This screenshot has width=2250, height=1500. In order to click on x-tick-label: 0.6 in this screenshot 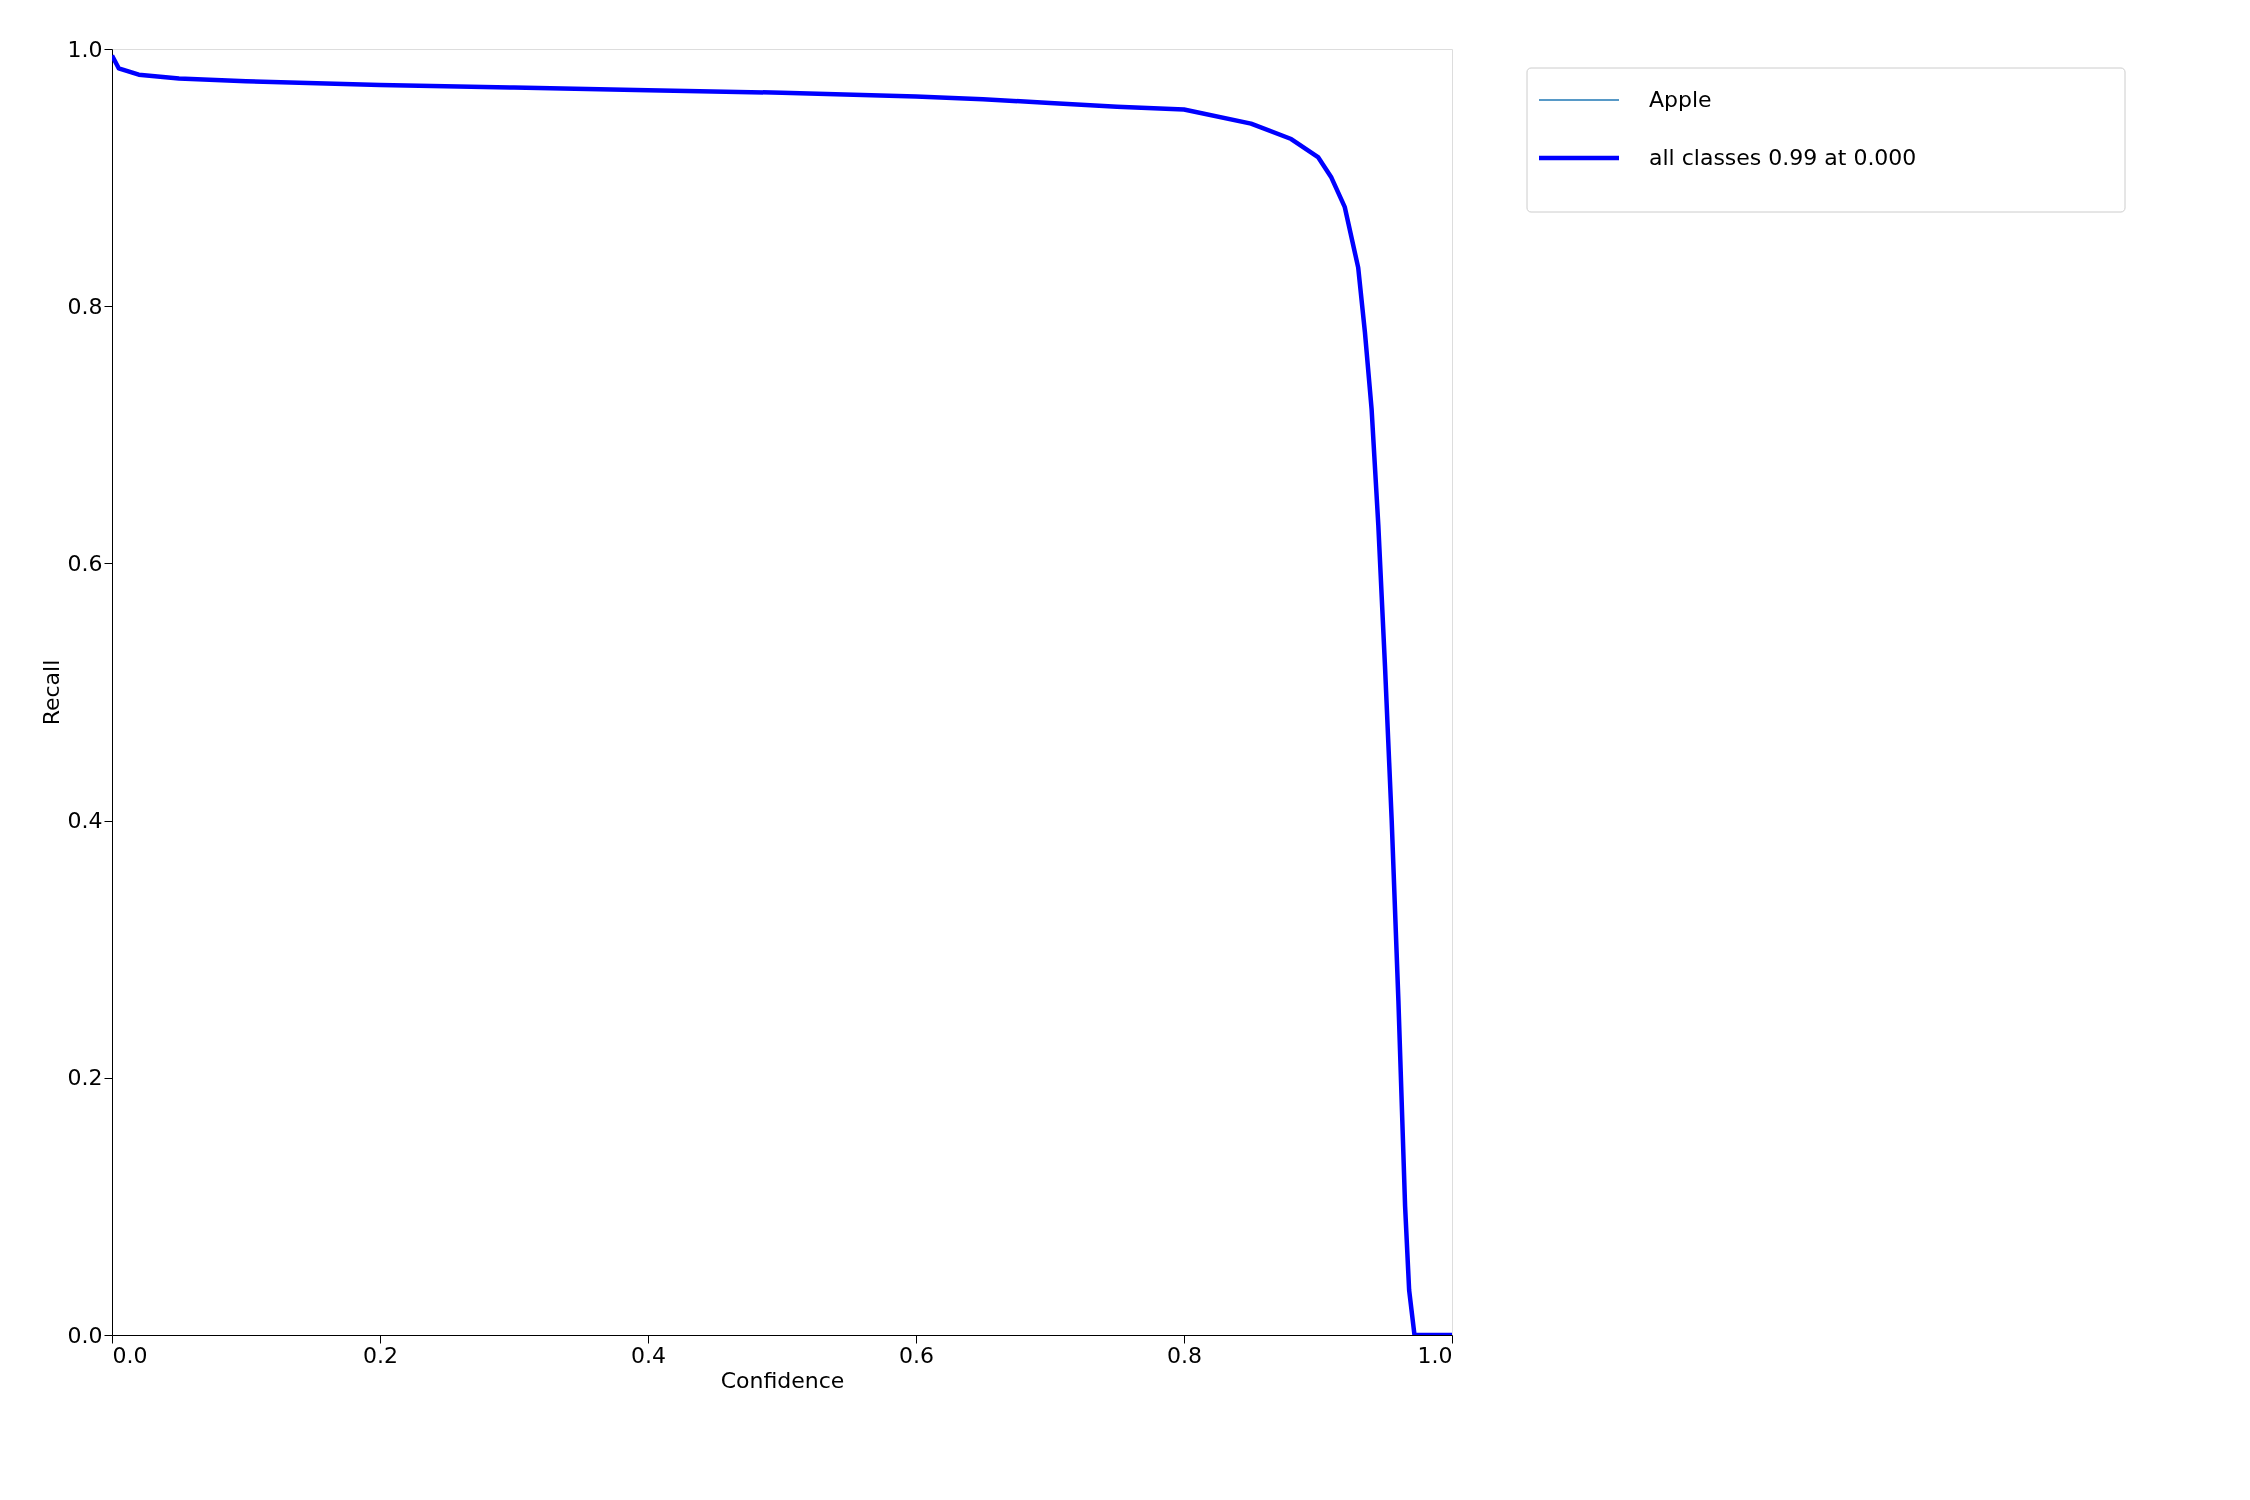, I will do `click(916, 1355)`.